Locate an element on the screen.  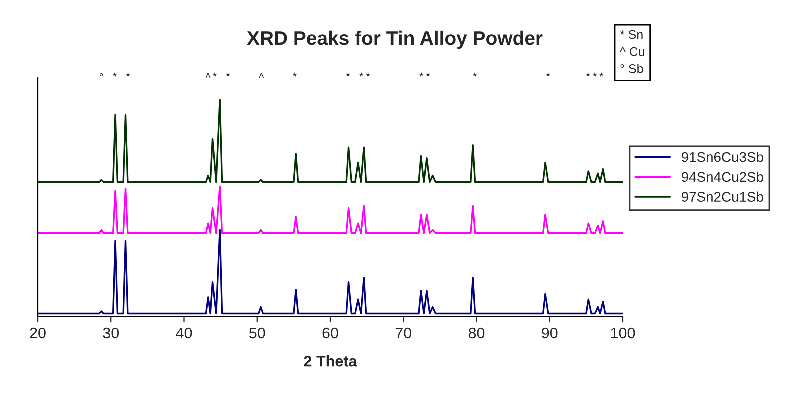
x-tick-label: 80 is located at coordinates (476, 333).